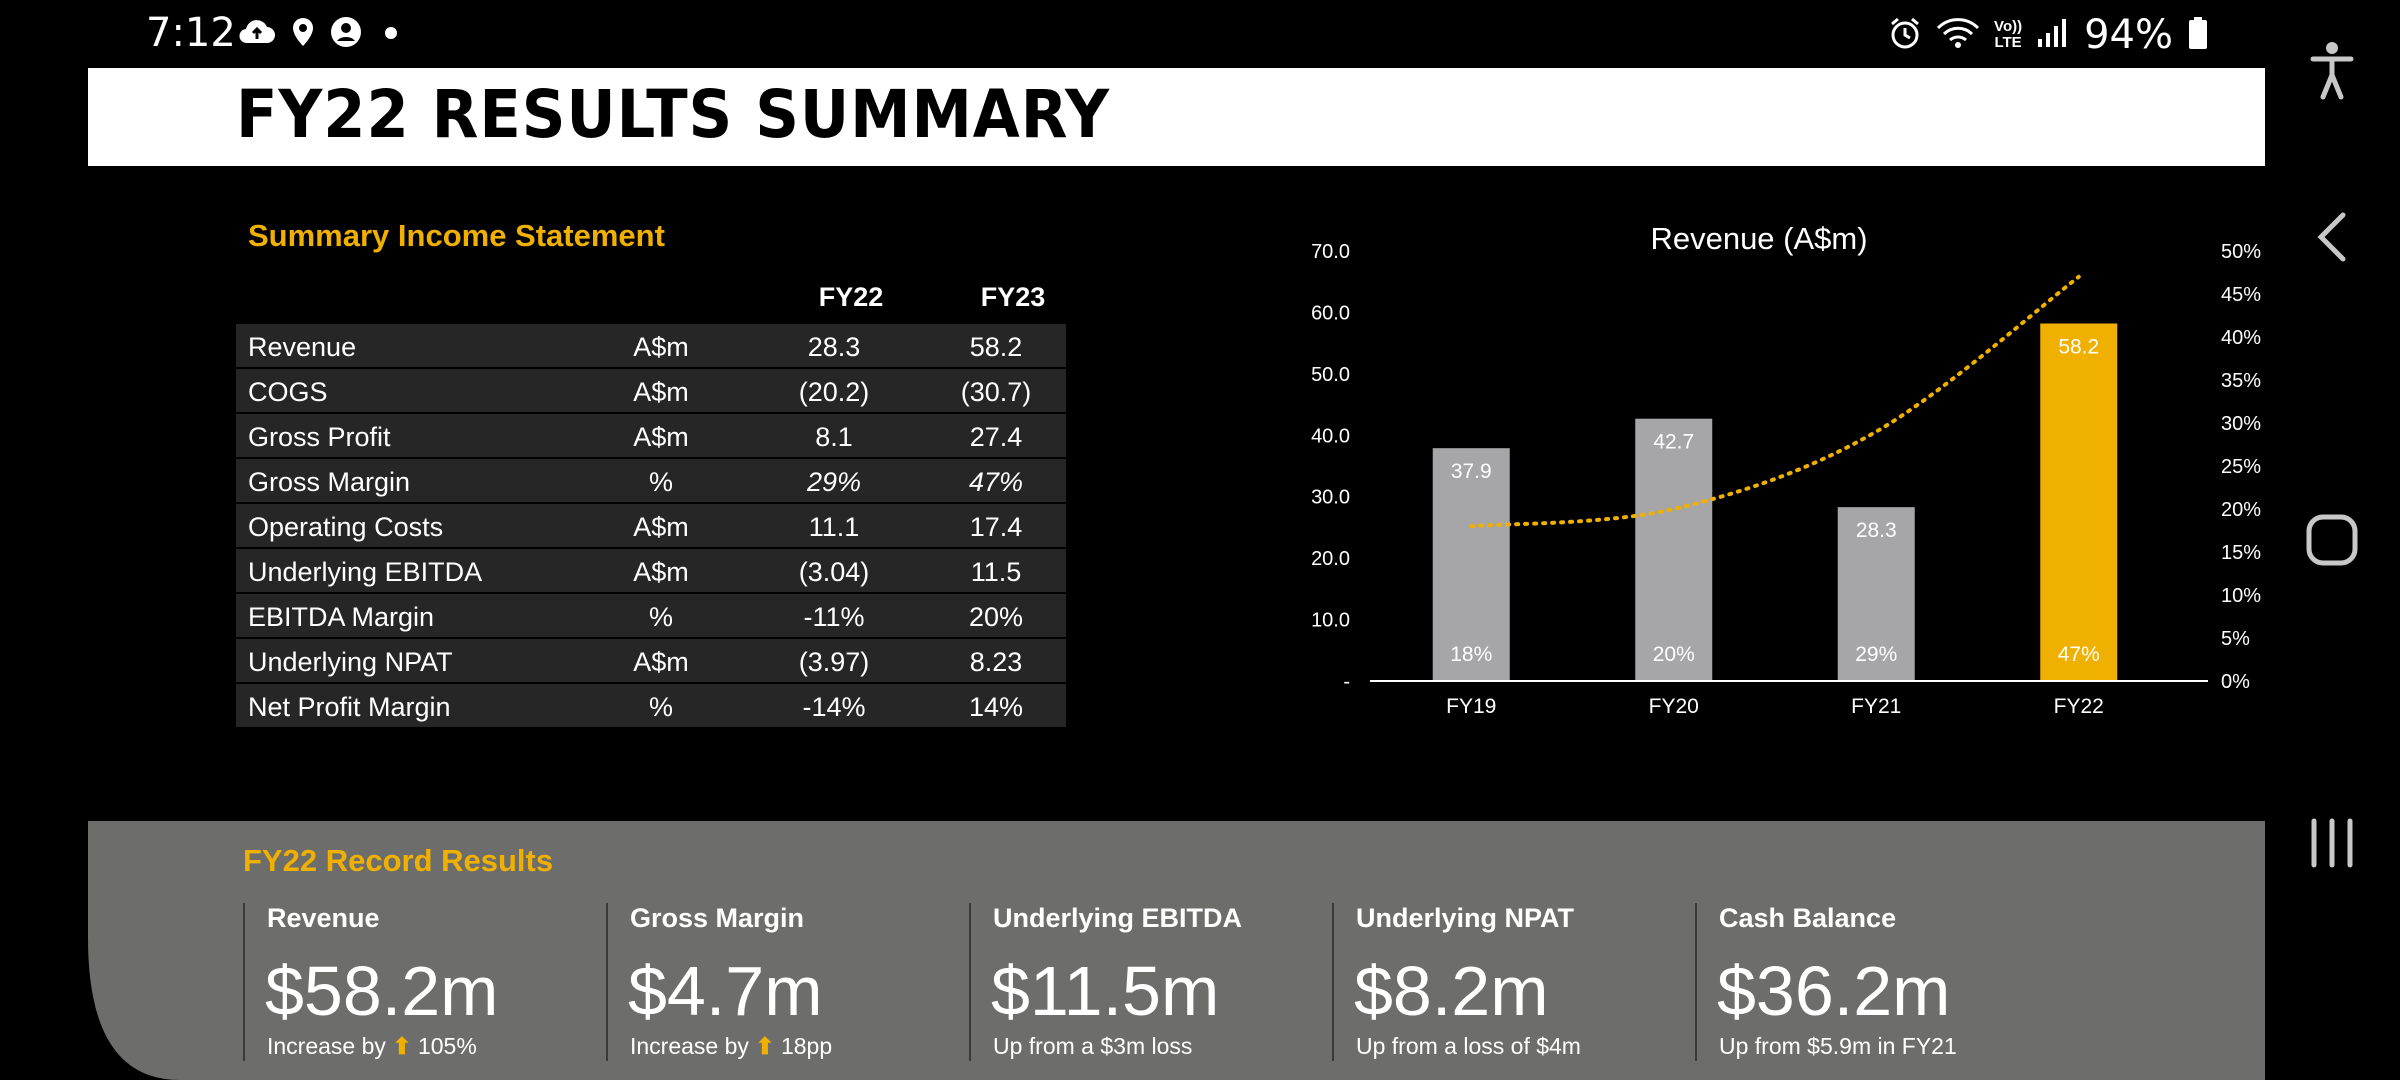 This screenshot has height=1080, width=2400. I want to click on kpi-sub-prefix: Up from a loss of $4m, so click(1468, 1046).